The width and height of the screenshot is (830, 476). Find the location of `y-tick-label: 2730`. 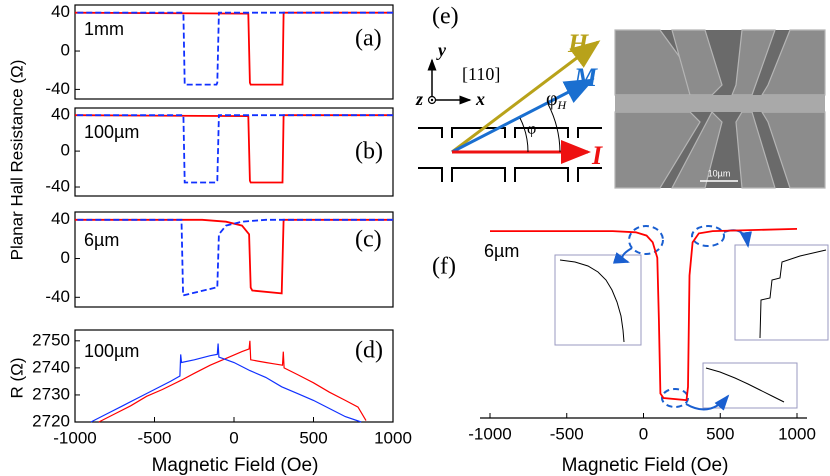

y-tick-label: 2730 is located at coordinates (51, 393).